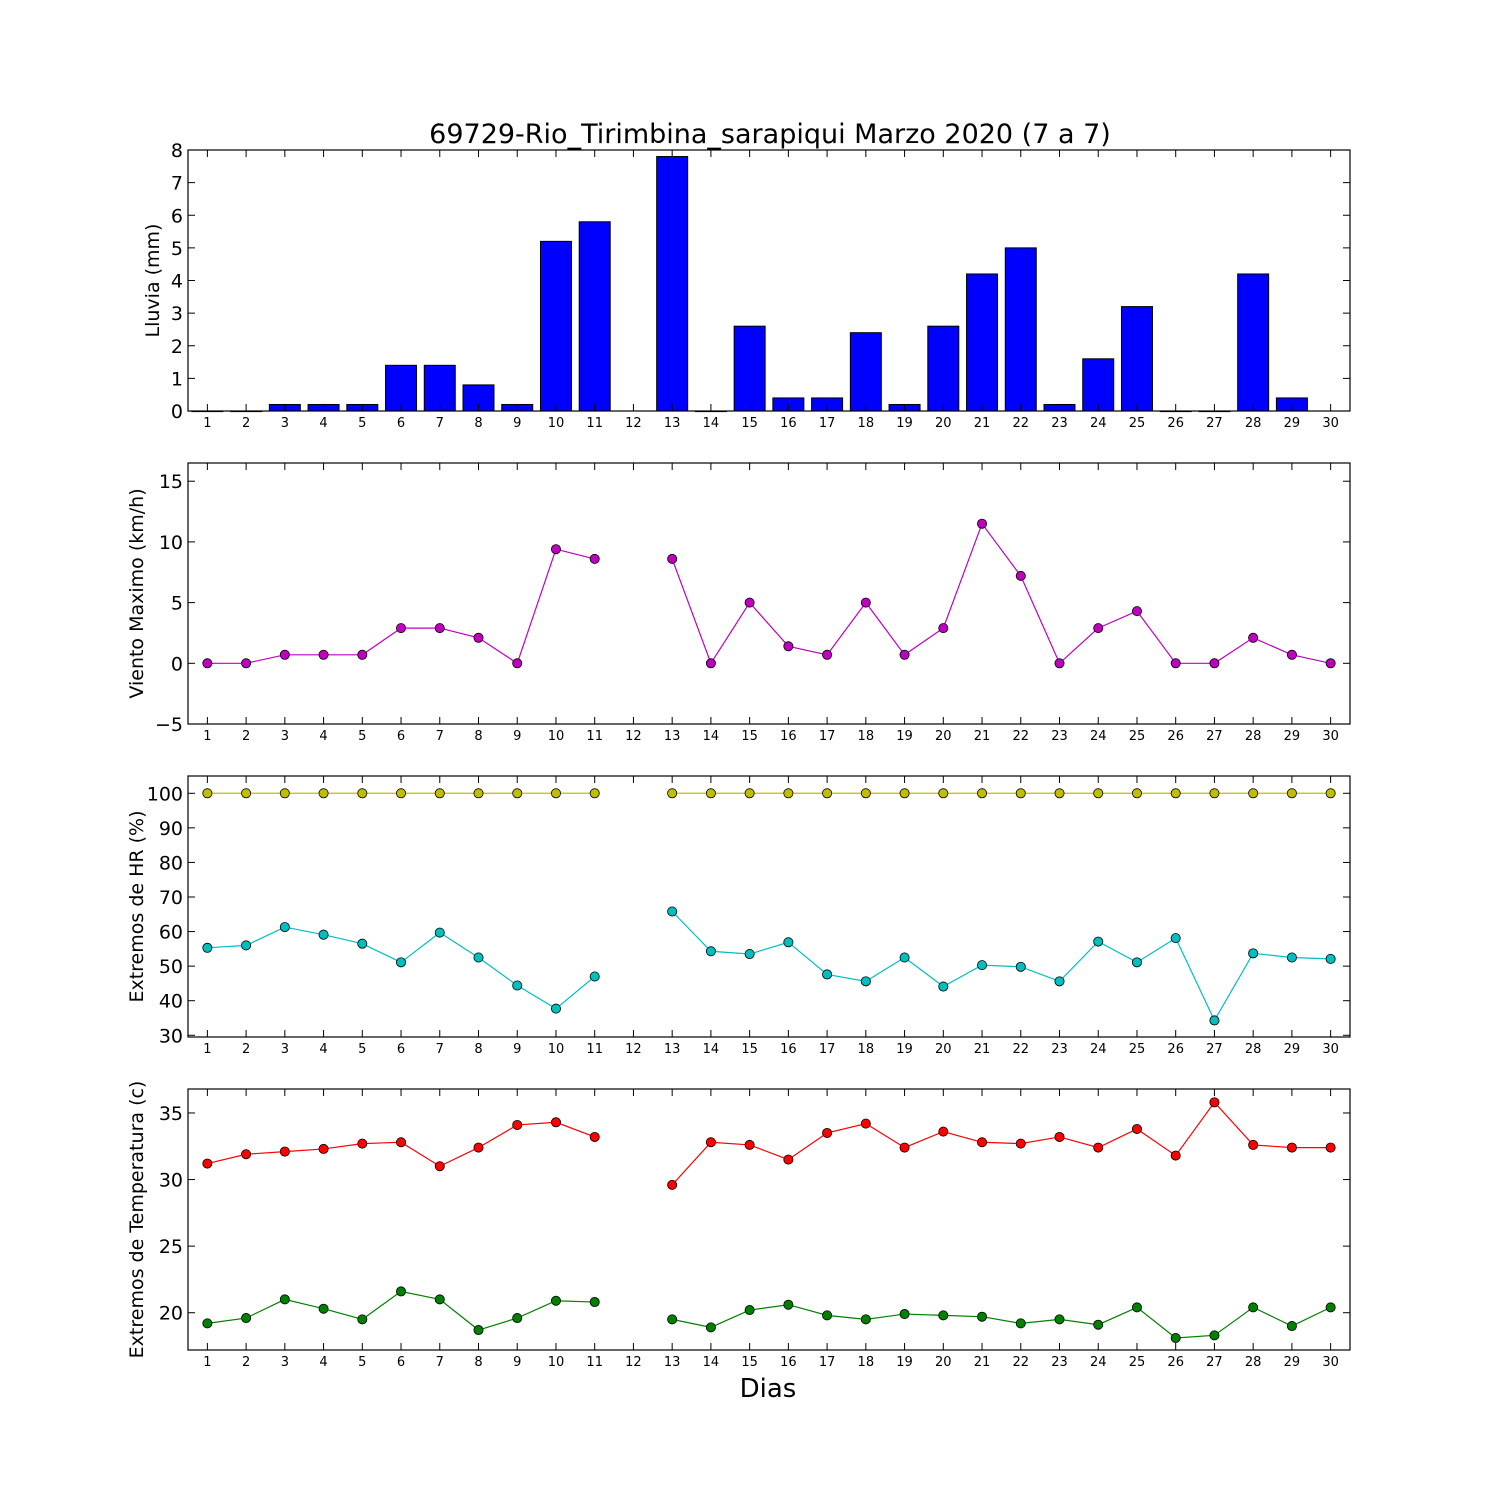  What do you see at coordinates (177, 151) in the screenshot?
I see `y-tick-label: 8` at bounding box center [177, 151].